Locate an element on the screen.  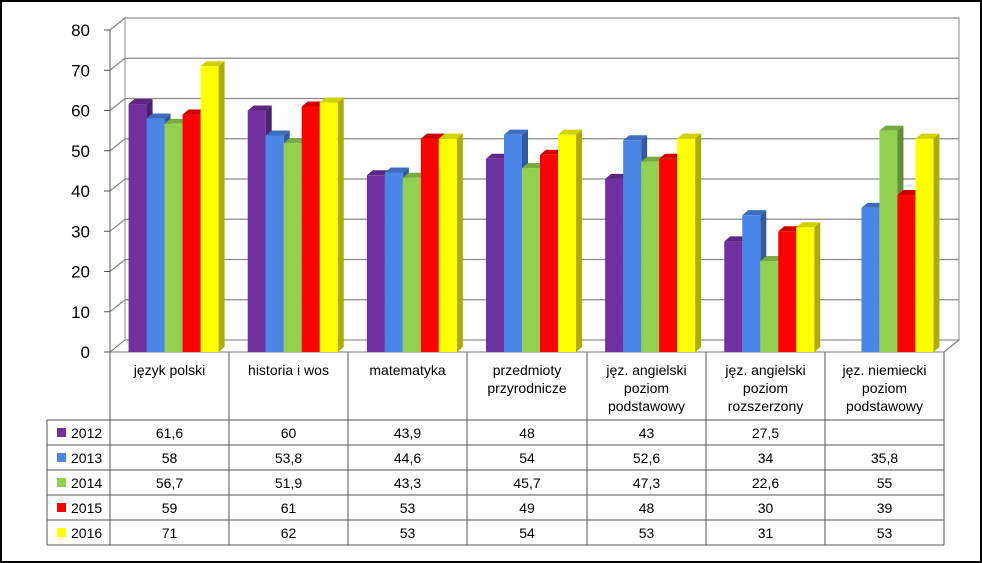
data-cell: 53,8 is located at coordinates (288, 458).